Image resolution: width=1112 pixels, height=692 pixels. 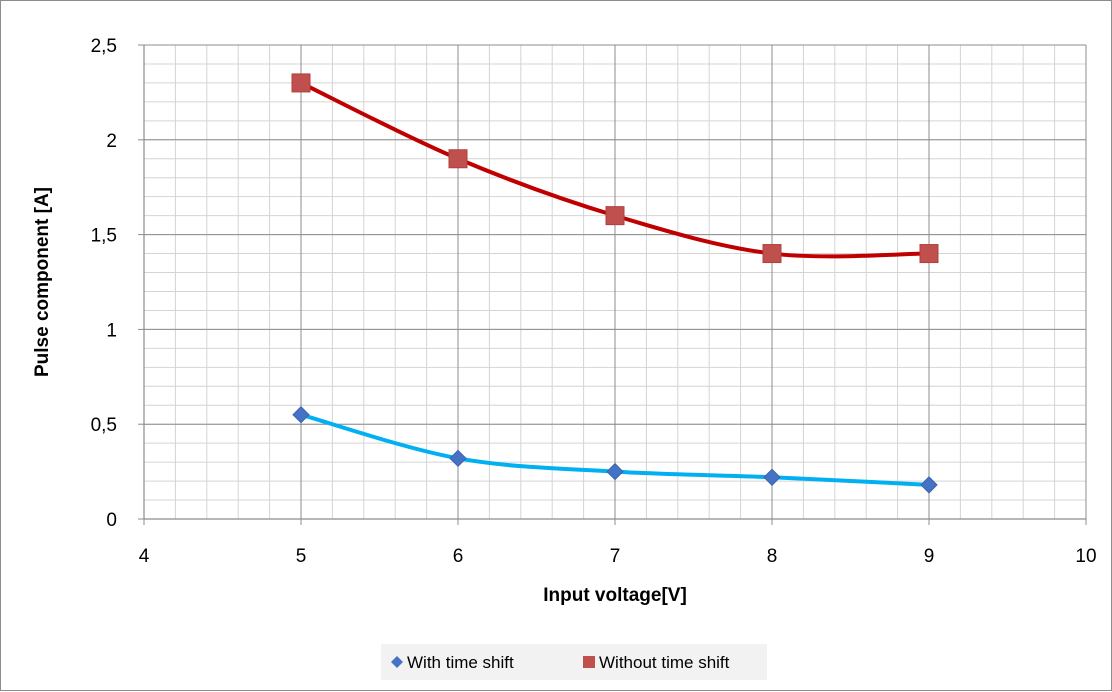 I want to click on x-tick-label: 10, so click(x=1085, y=556).